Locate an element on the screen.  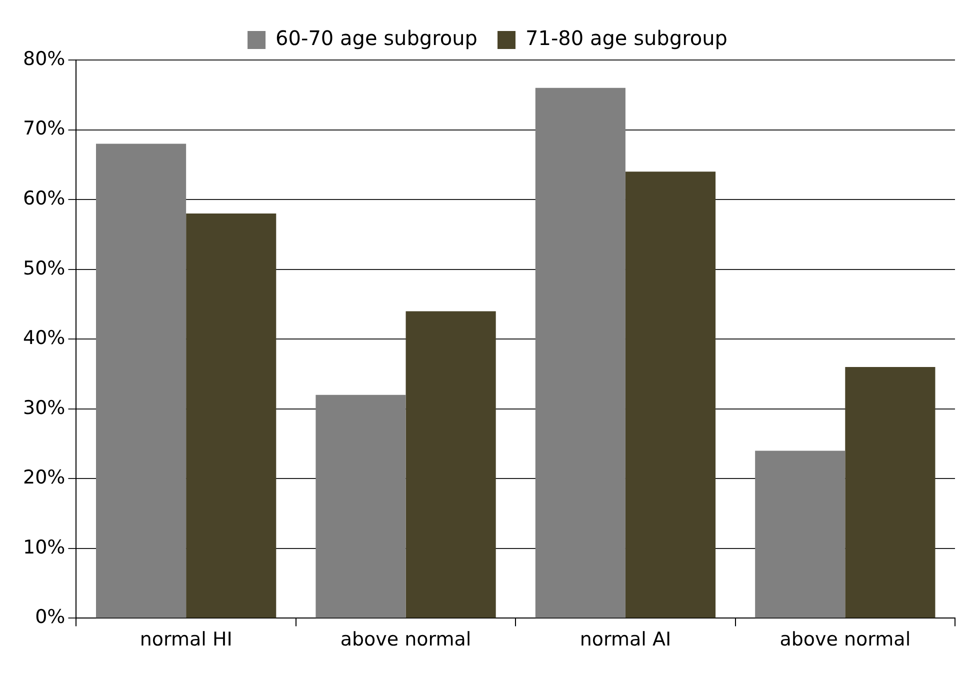
legend-label: 60-70 age subgroup is located at coordinates (377, 38).